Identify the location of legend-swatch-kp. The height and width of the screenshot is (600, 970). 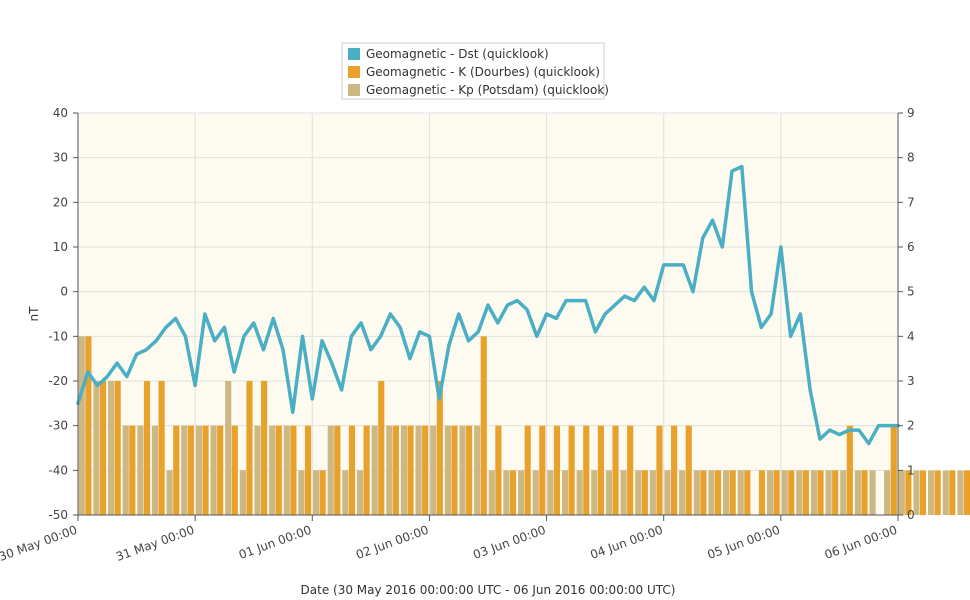
(354, 90).